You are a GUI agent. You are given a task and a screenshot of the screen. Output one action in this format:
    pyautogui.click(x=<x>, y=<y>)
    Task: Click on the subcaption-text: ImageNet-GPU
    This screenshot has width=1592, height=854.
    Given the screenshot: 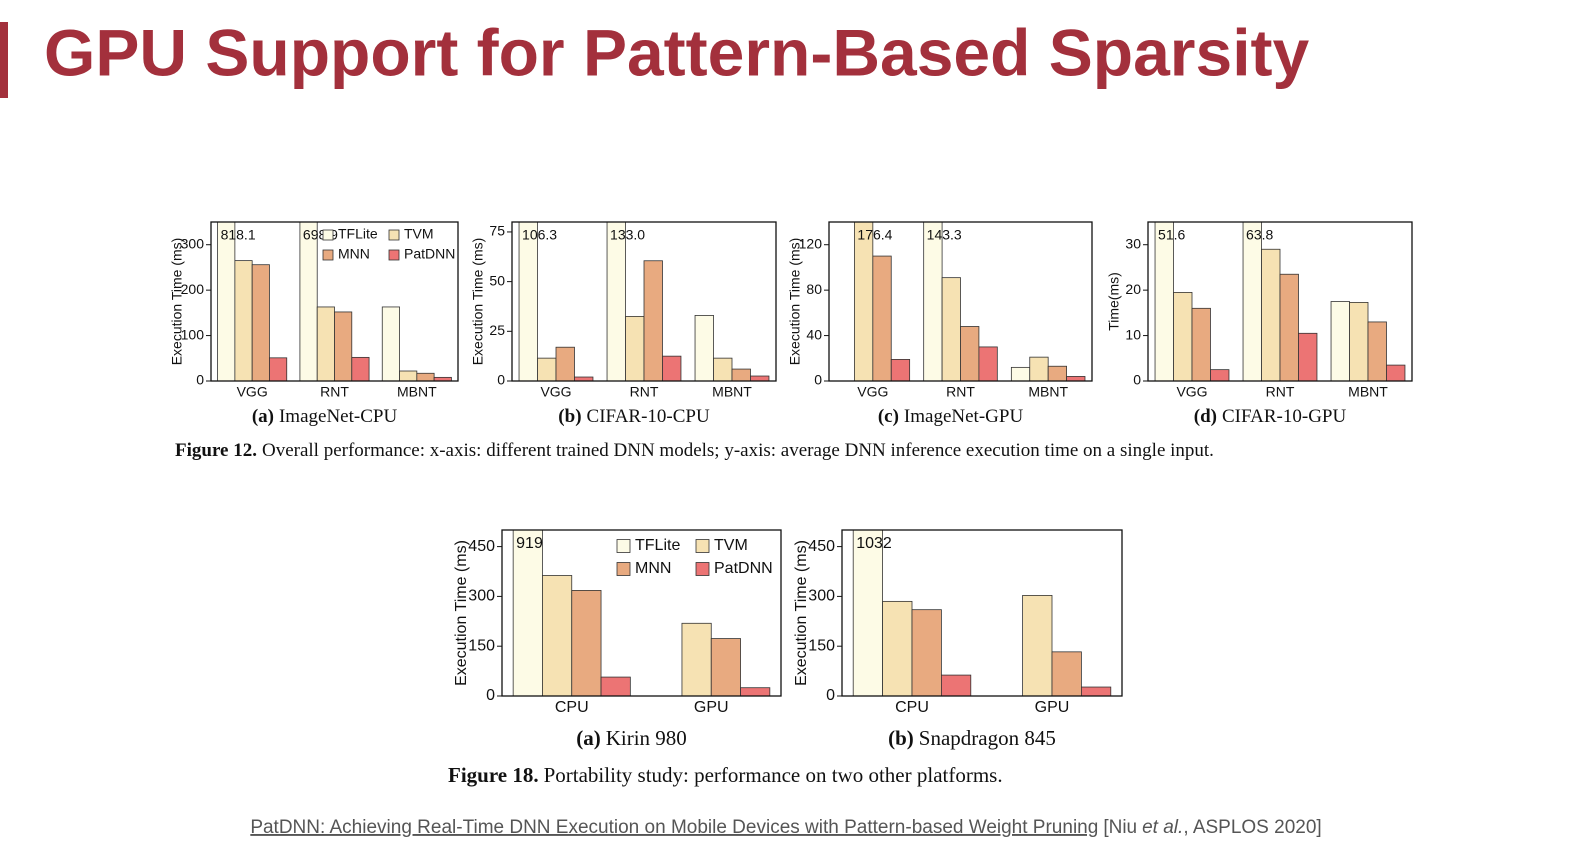 What is the action you would take?
    pyautogui.click(x=964, y=416)
    